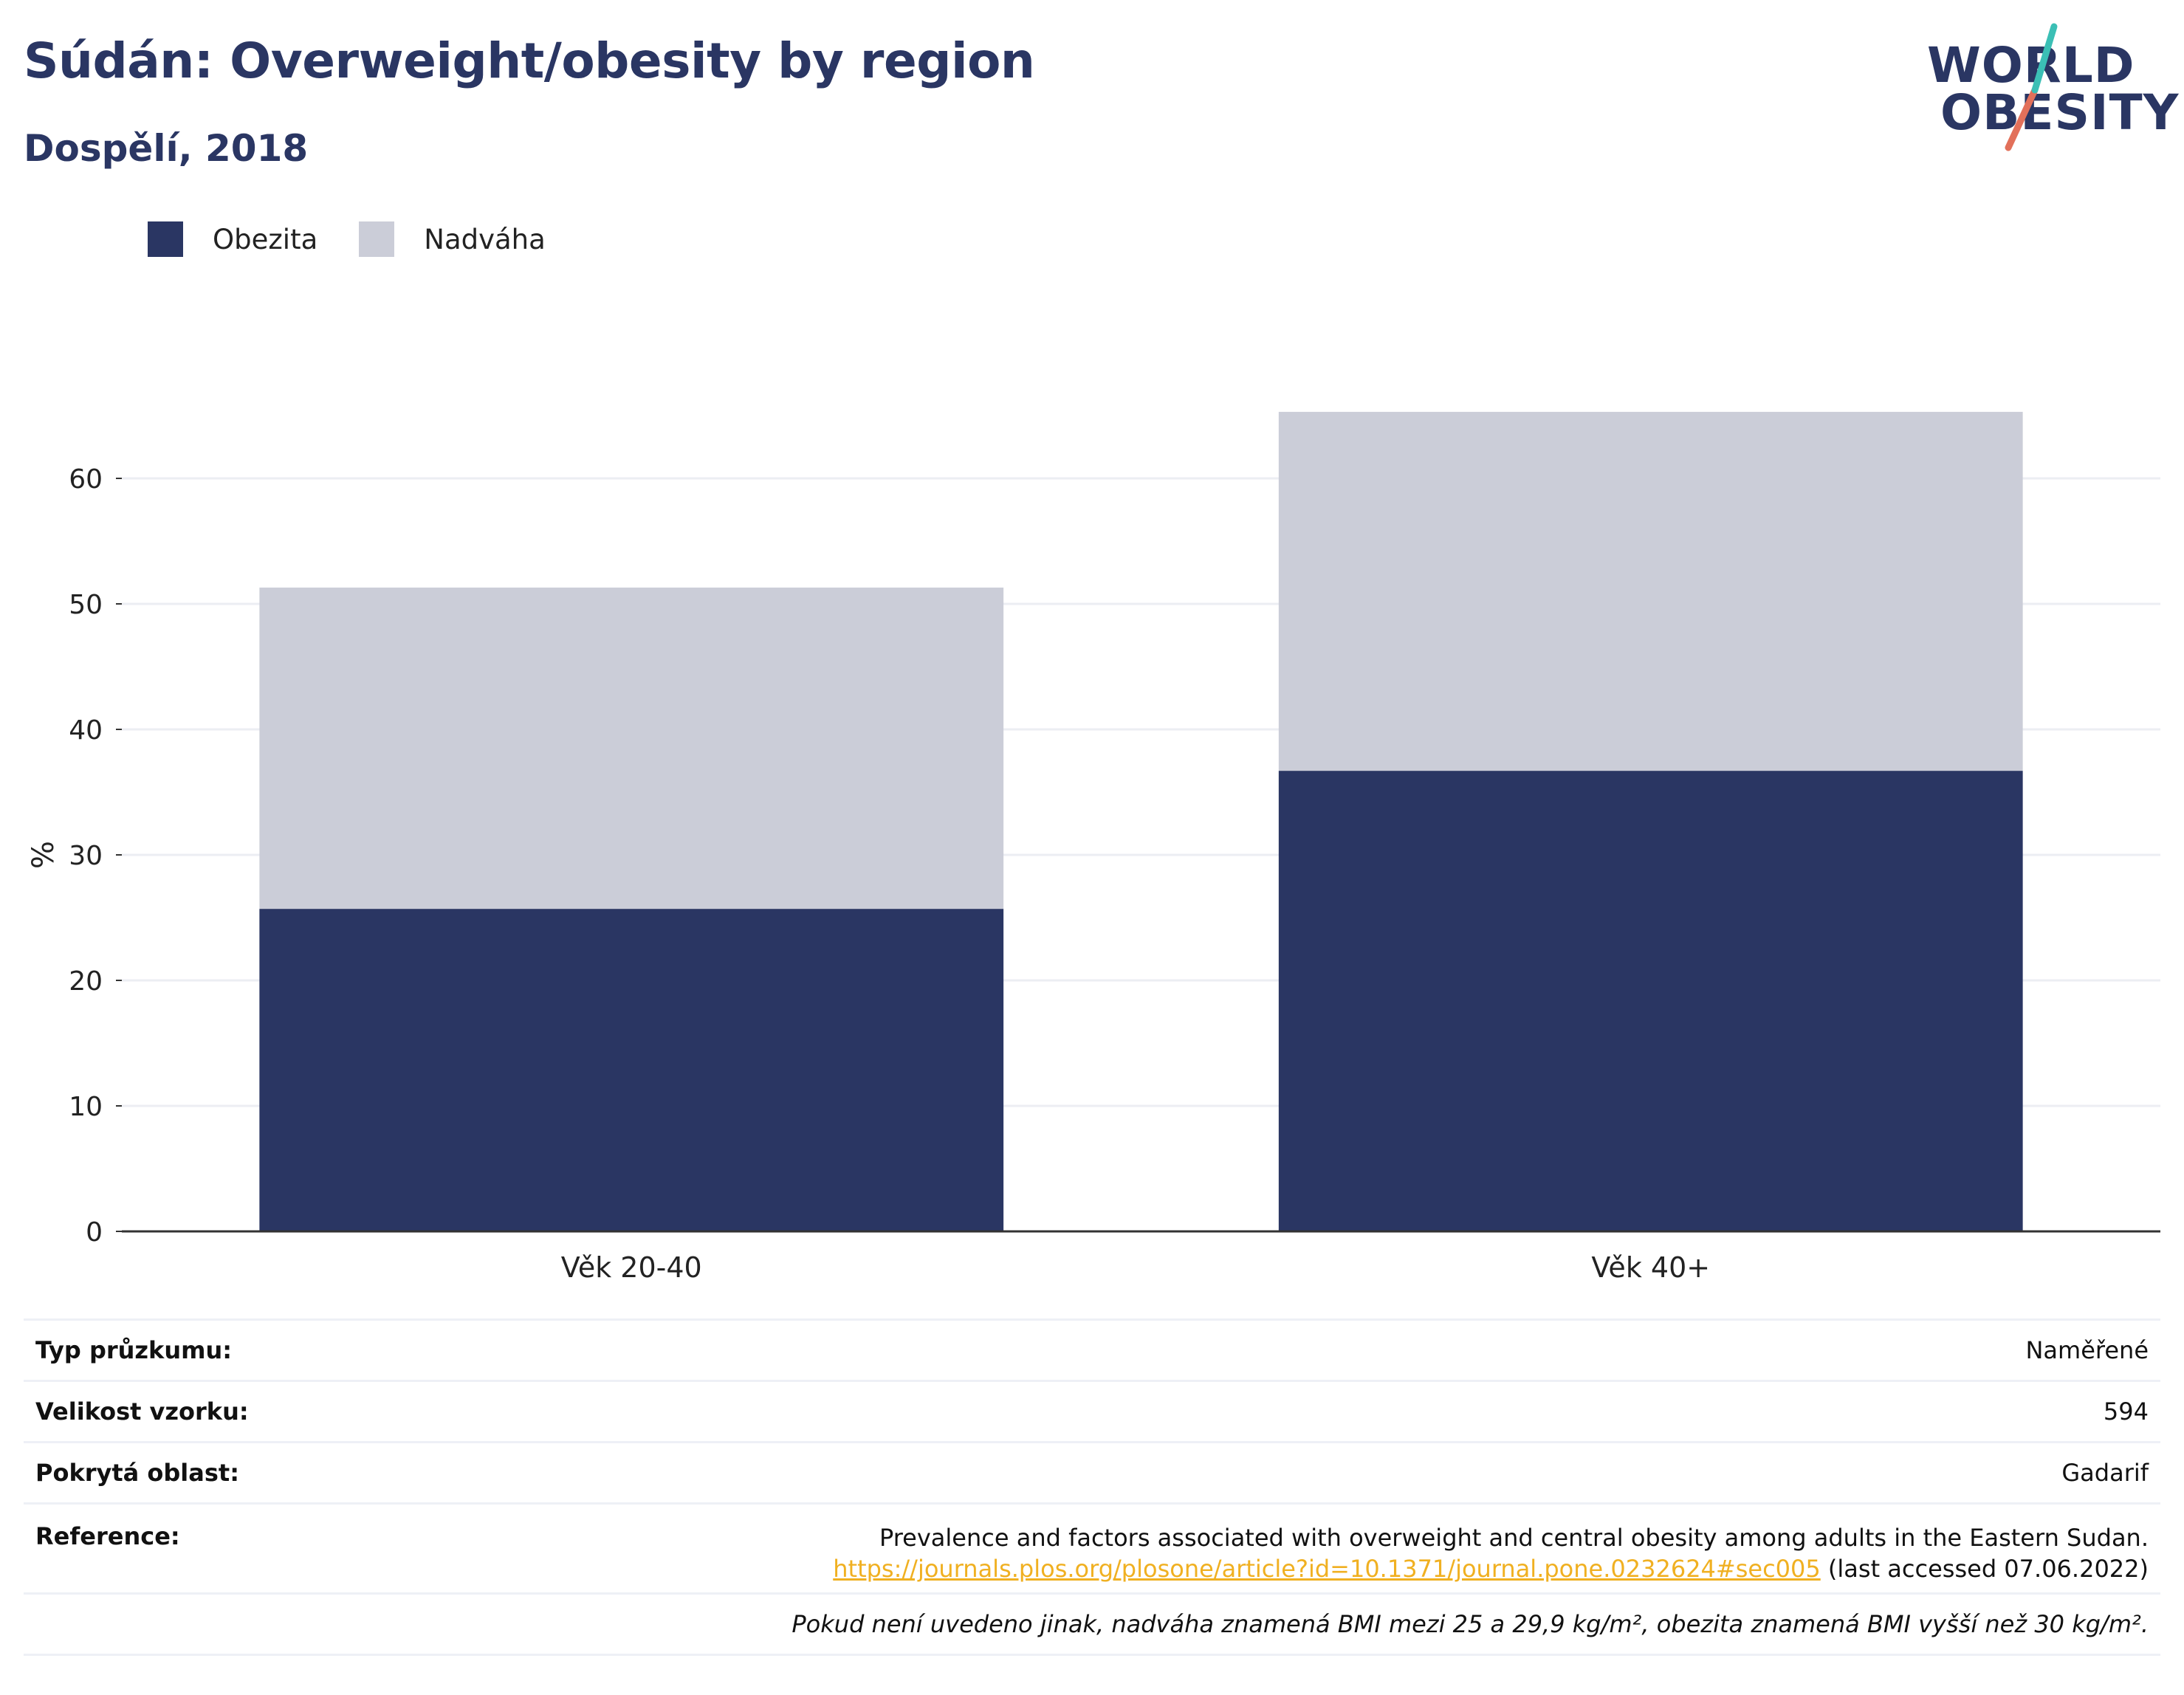 The height and width of the screenshot is (1695, 2184). Describe the element at coordinates (44, 855) in the screenshot. I see `y-axis-title: %` at that location.